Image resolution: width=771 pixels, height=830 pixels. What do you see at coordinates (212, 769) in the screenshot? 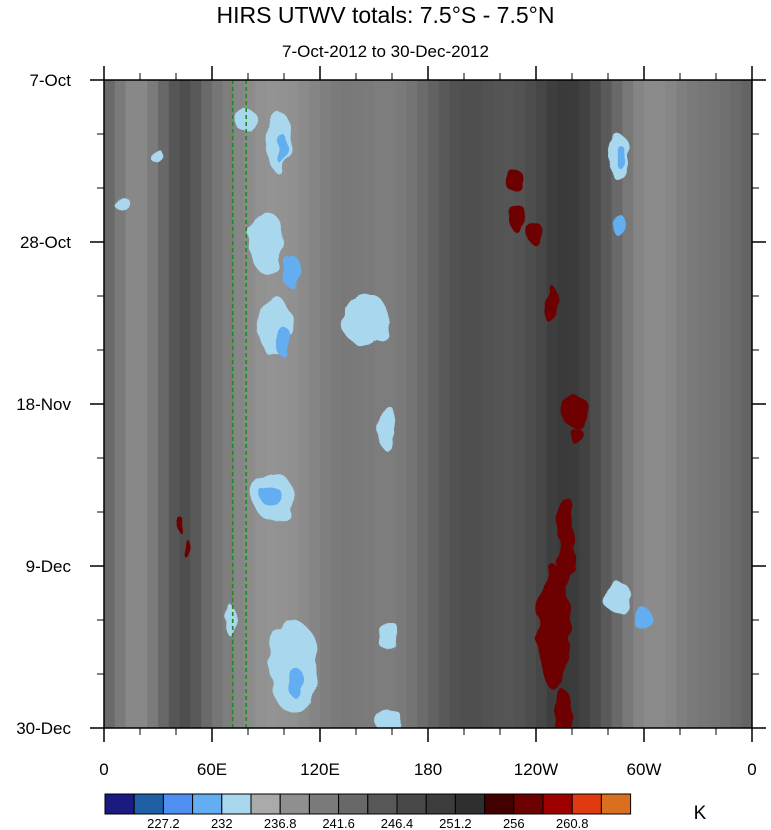
I see `x-tick-label: 60E` at bounding box center [212, 769].